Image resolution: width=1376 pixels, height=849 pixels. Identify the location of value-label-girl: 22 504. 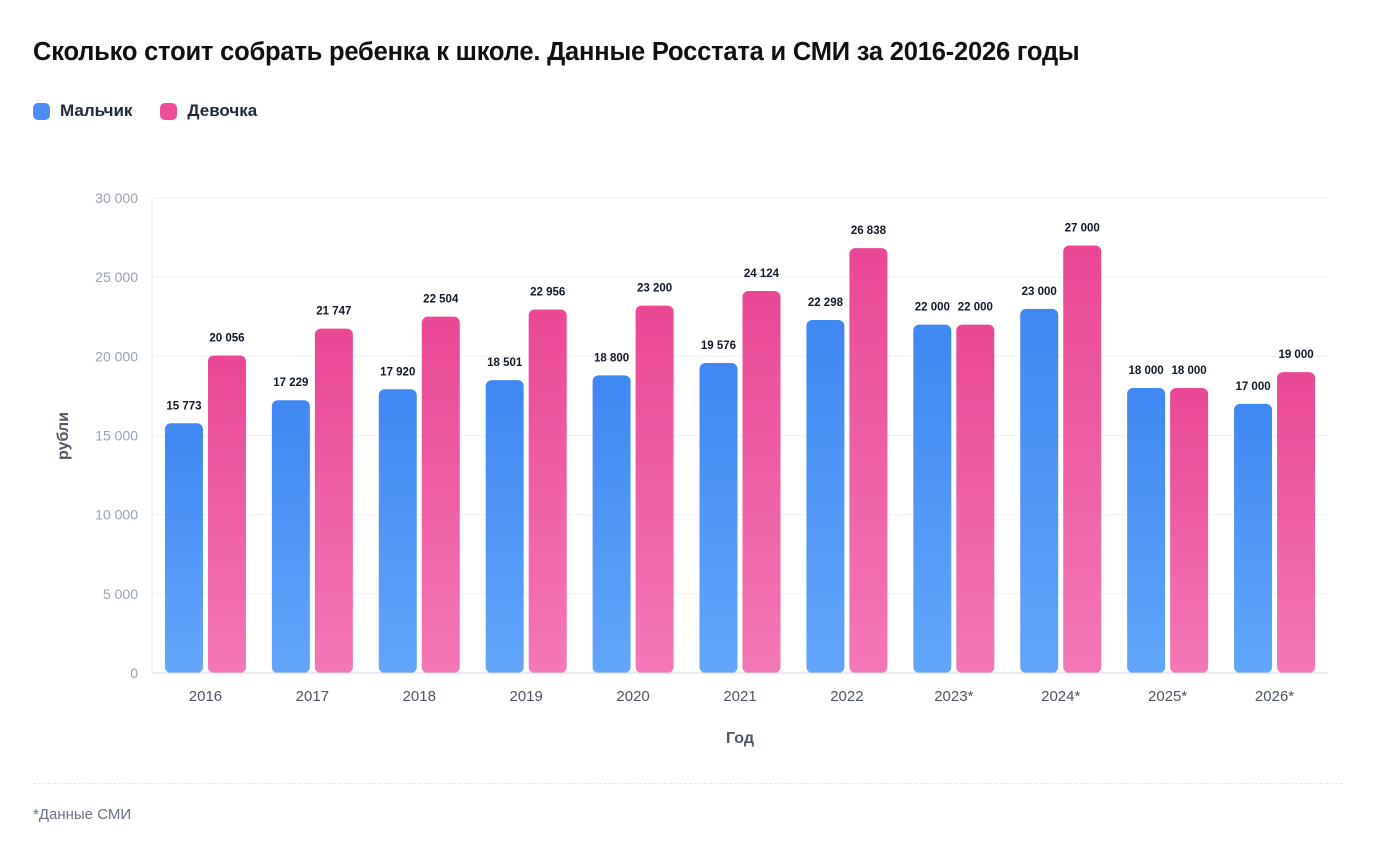
(441, 300).